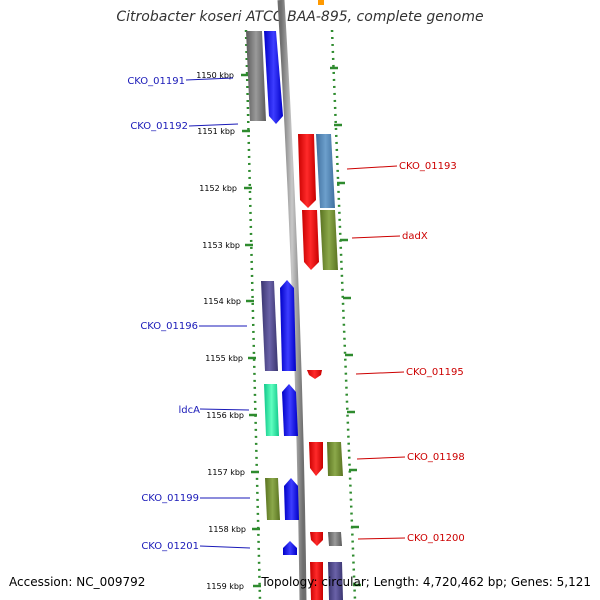  What do you see at coordinates (77, 582) in the screenshot?
I see `accession-text: Accession: NC_009792` at bounding box center [77, 582].